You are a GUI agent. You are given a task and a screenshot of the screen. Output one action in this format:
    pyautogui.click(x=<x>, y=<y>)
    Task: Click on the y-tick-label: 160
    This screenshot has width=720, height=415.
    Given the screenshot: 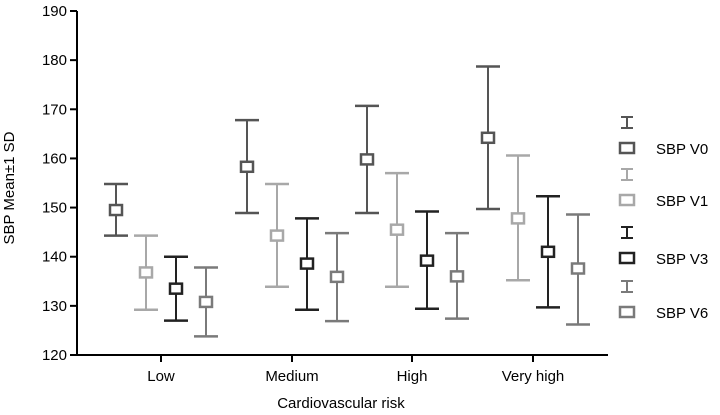 What is the action you would take?
    pyautogui.click(x=54, y=158)
    